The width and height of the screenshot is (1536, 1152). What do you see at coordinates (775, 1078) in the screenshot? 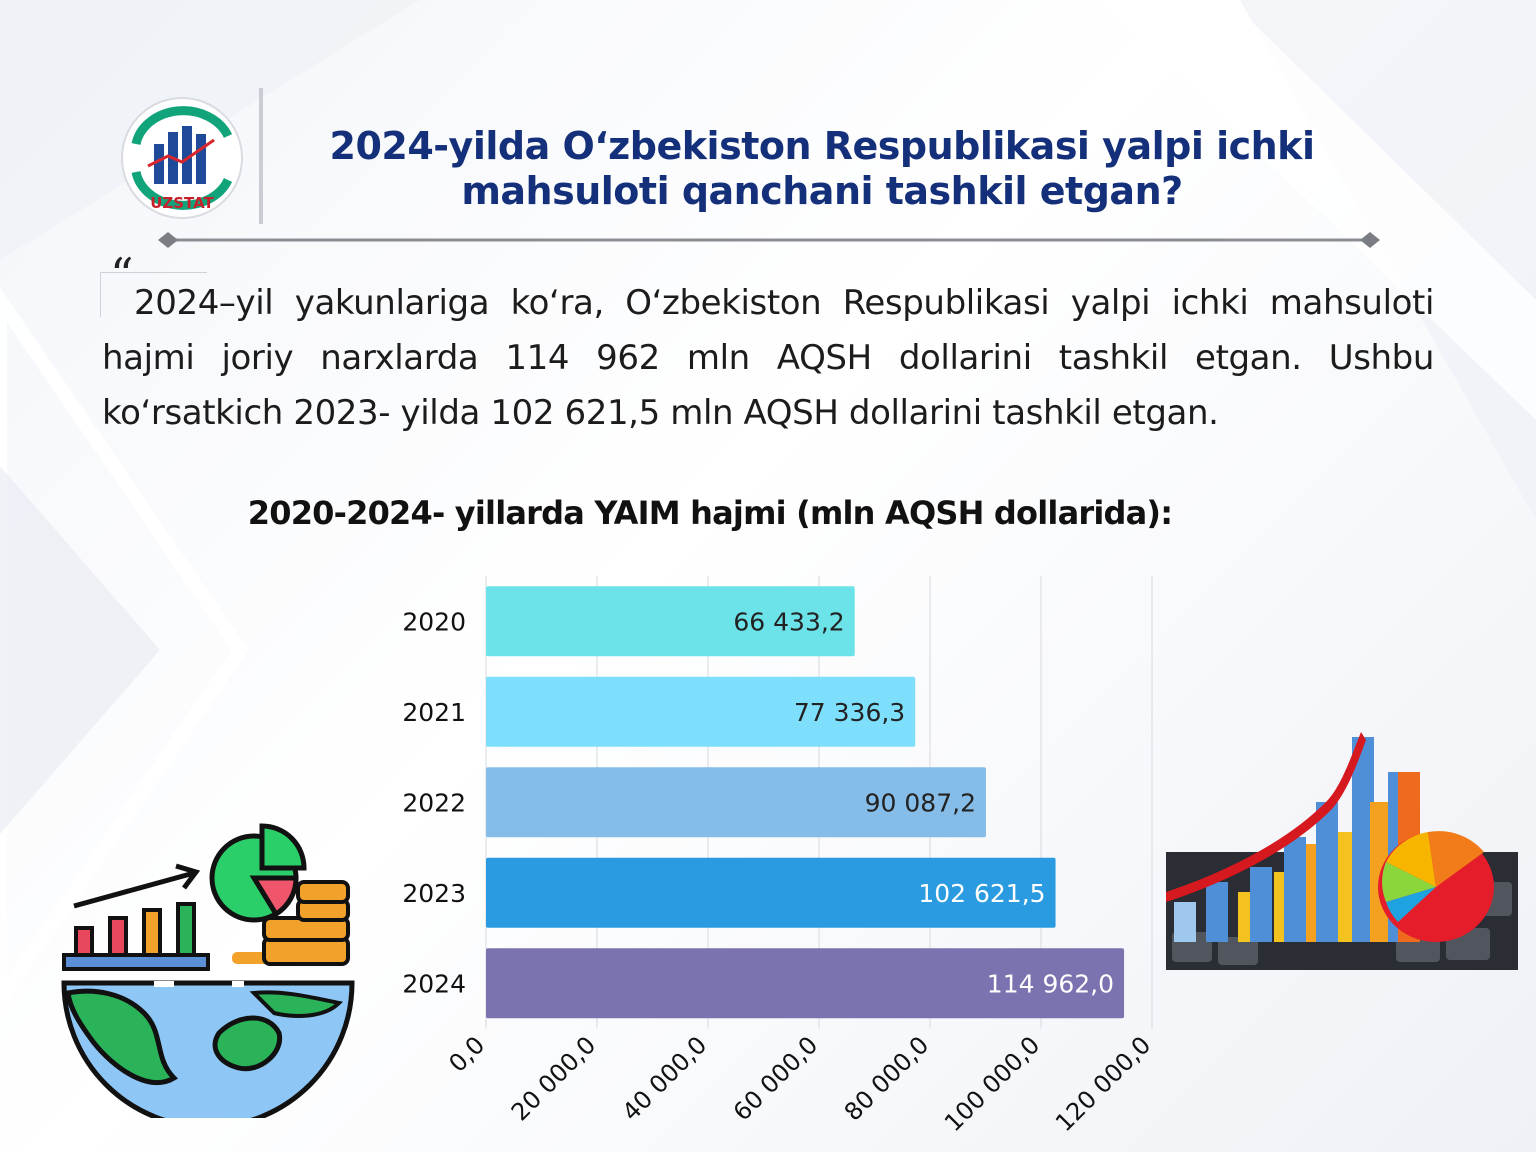
I see `x-tick-label: 60 000,0` at bounding box center [775, 1078].